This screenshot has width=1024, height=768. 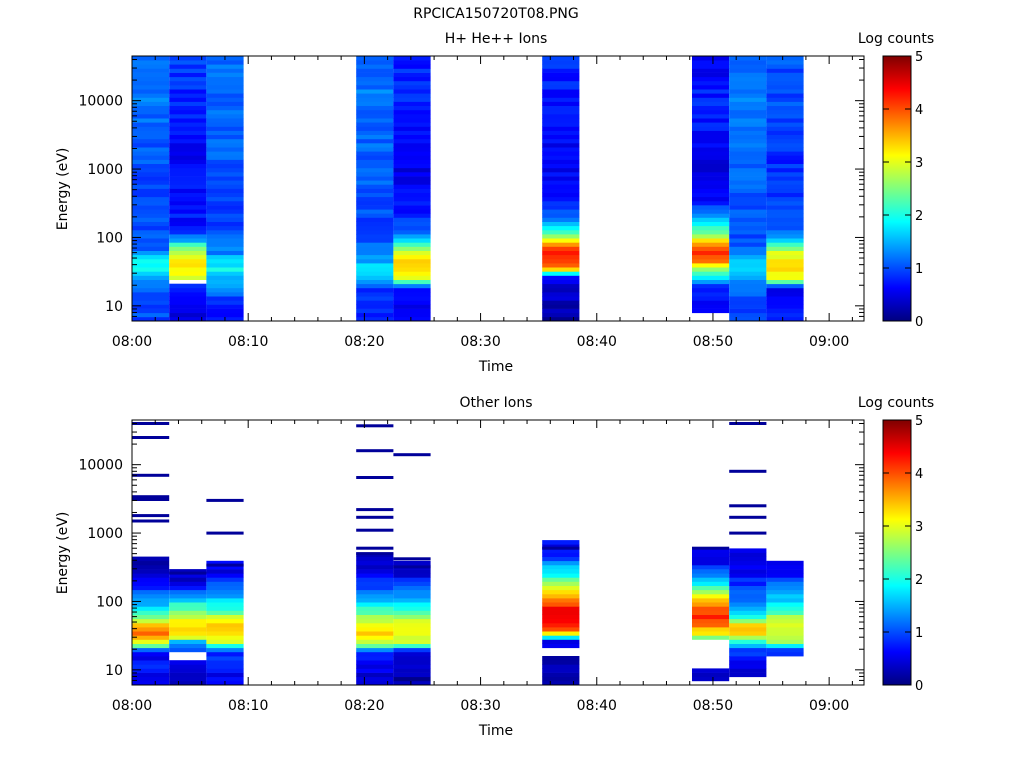 I want to click on y-tick-label: 10000, so click(x=100, y=466).